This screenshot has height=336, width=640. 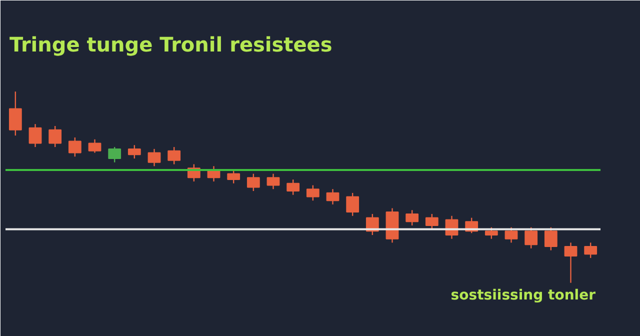 What do you see at coordinates (171, 44) in the screenshot?
I see `chart-title: Tringe tunge Tronil resistees` at bounding box center [171, 44].